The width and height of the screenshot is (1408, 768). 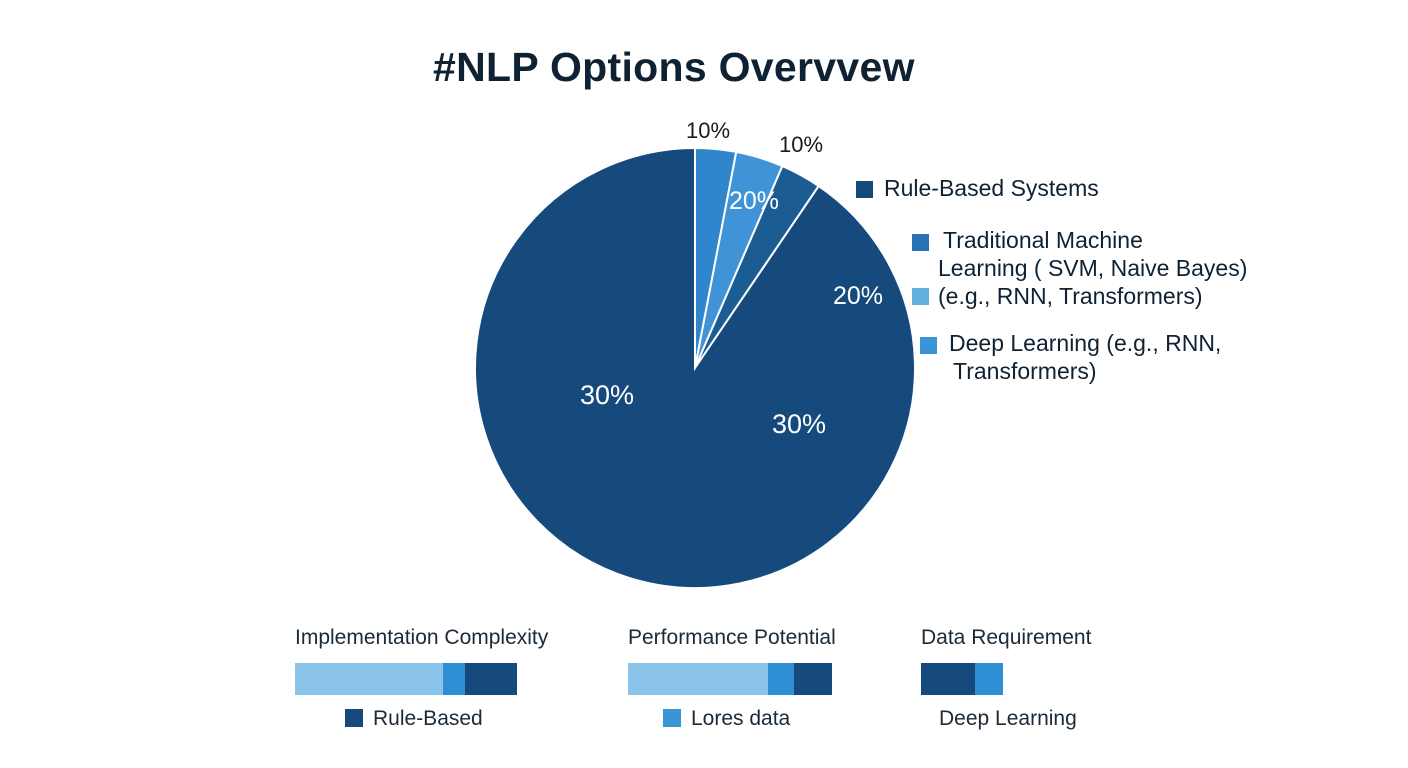 I want to click on metric-key-performance-potential: Lores data, so click(x=726, y=719).